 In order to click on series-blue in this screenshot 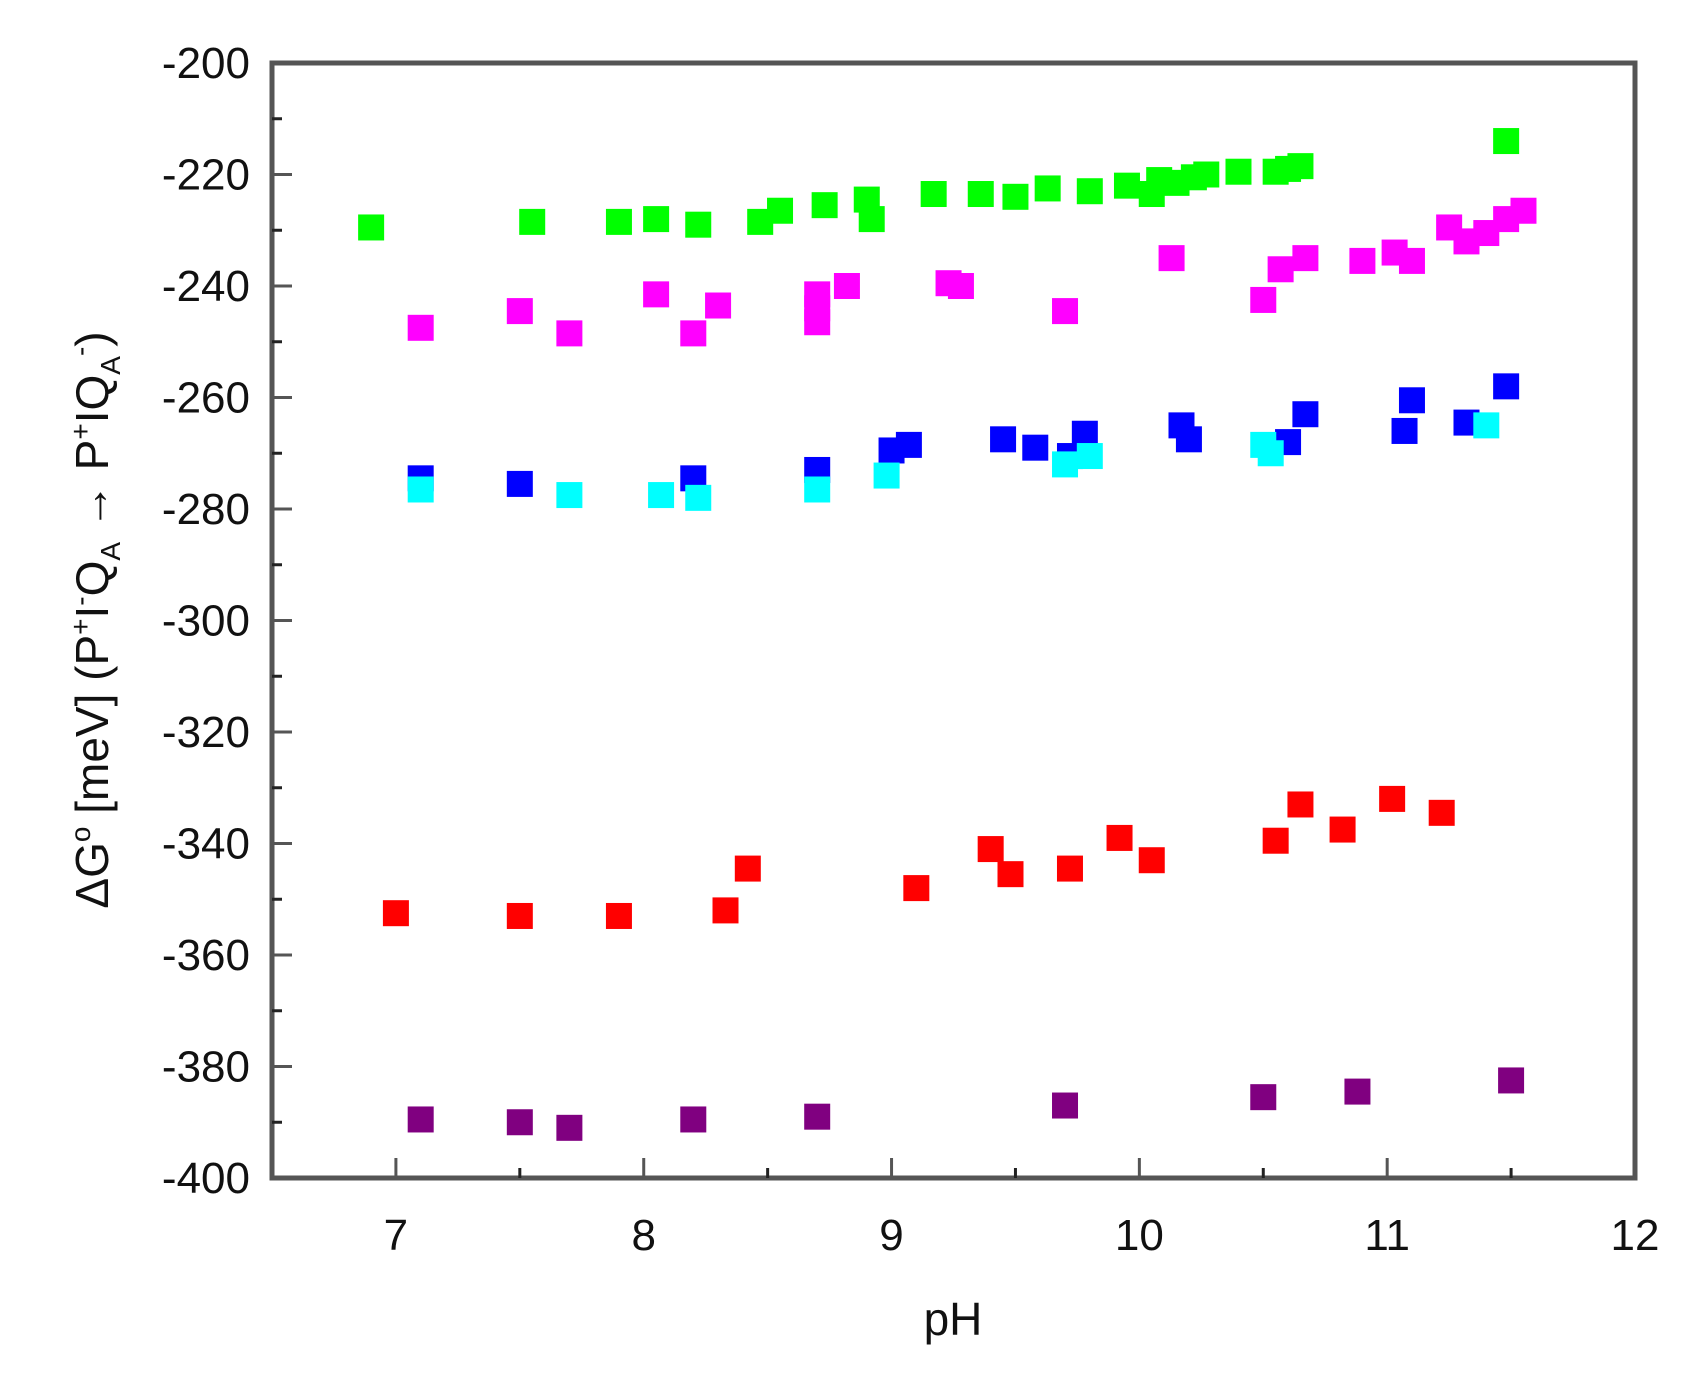, I will do `click(963, 435)`.